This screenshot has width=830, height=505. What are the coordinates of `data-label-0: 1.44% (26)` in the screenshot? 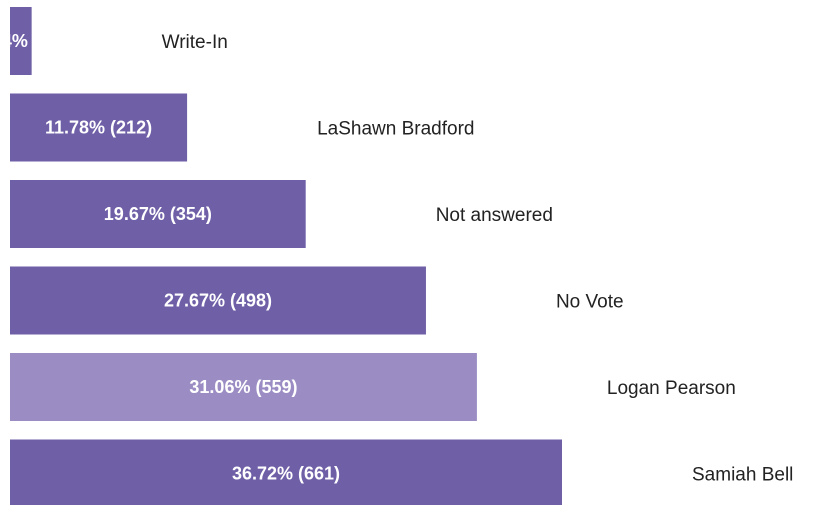 It's located at (32, 41).